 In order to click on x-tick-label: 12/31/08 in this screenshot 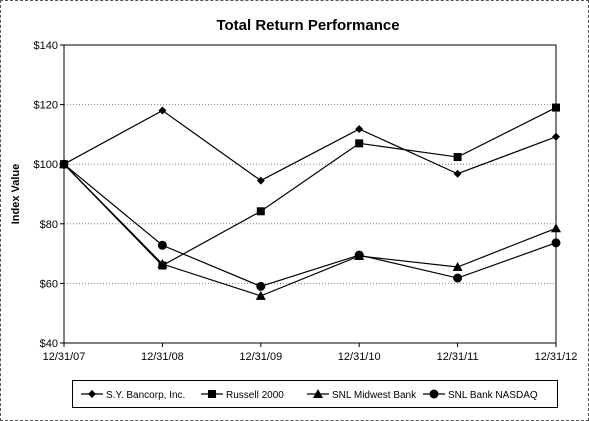, I will do `click(162, 357)`.